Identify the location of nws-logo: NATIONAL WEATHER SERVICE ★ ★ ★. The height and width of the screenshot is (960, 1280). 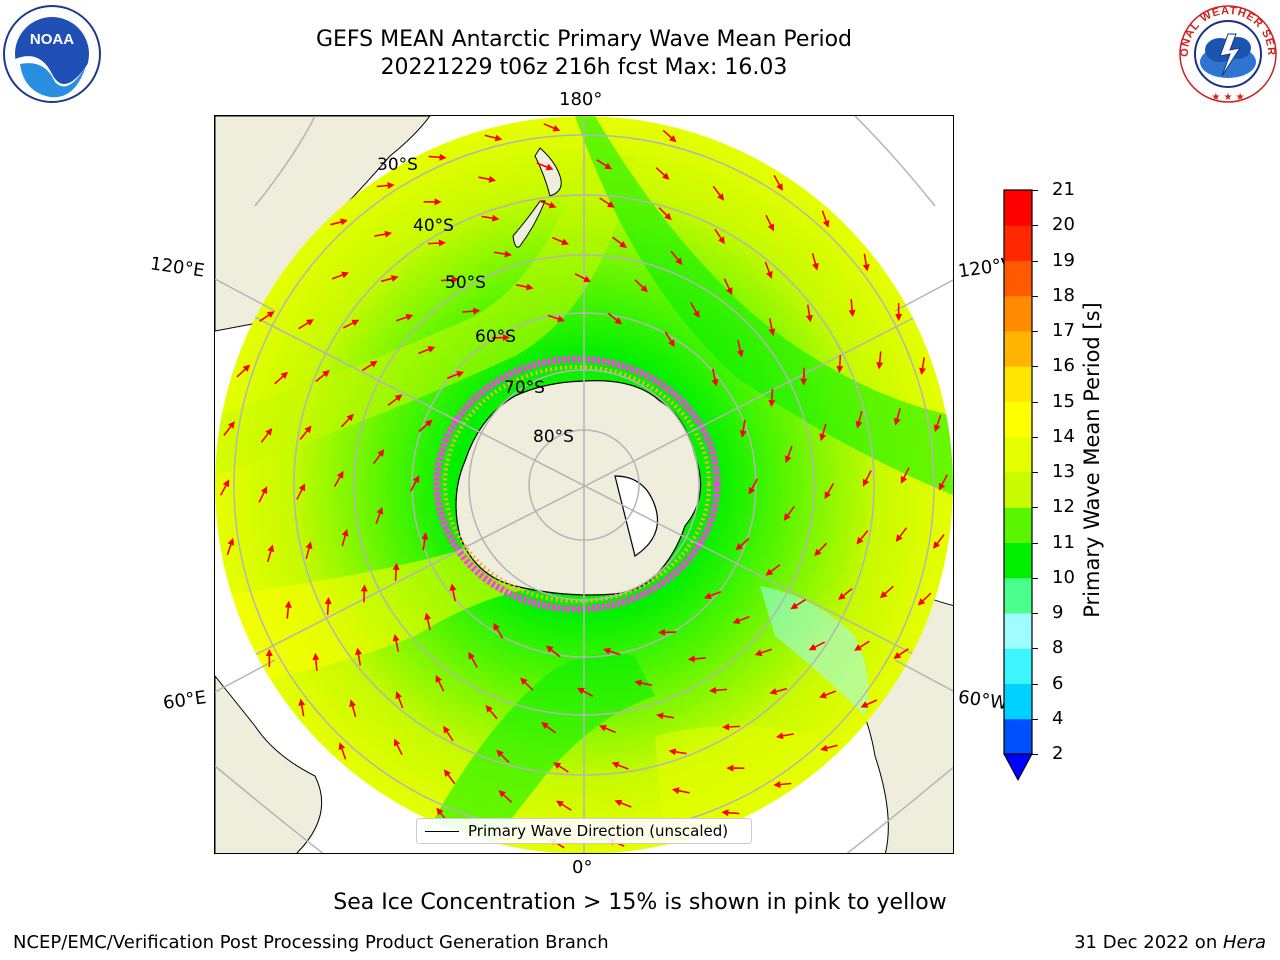
(1226, 54).